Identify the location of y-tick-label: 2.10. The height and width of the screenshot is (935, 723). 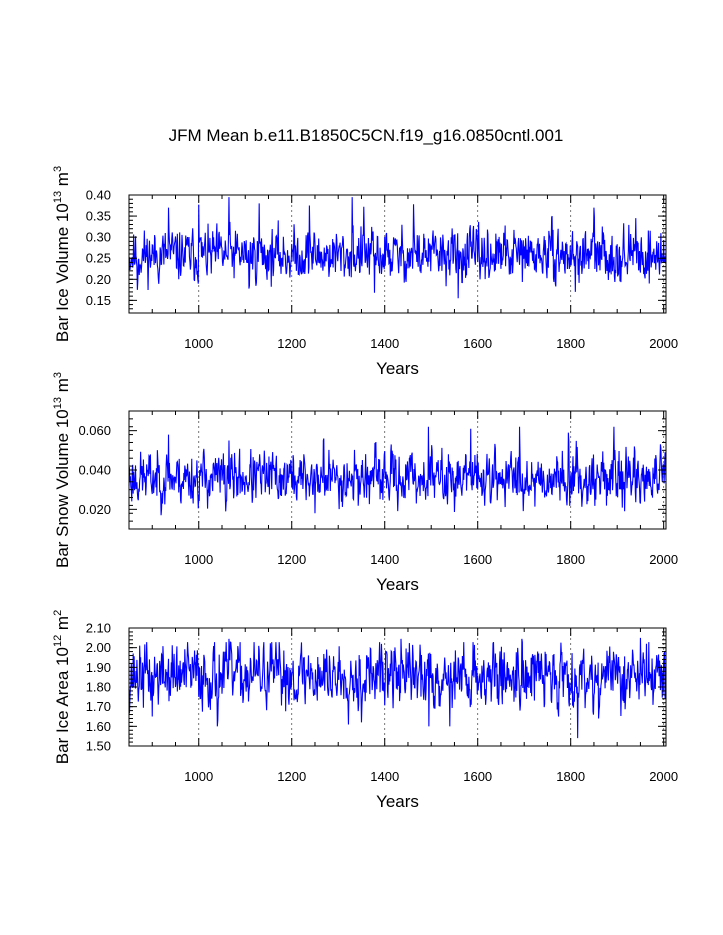
(98, 628).